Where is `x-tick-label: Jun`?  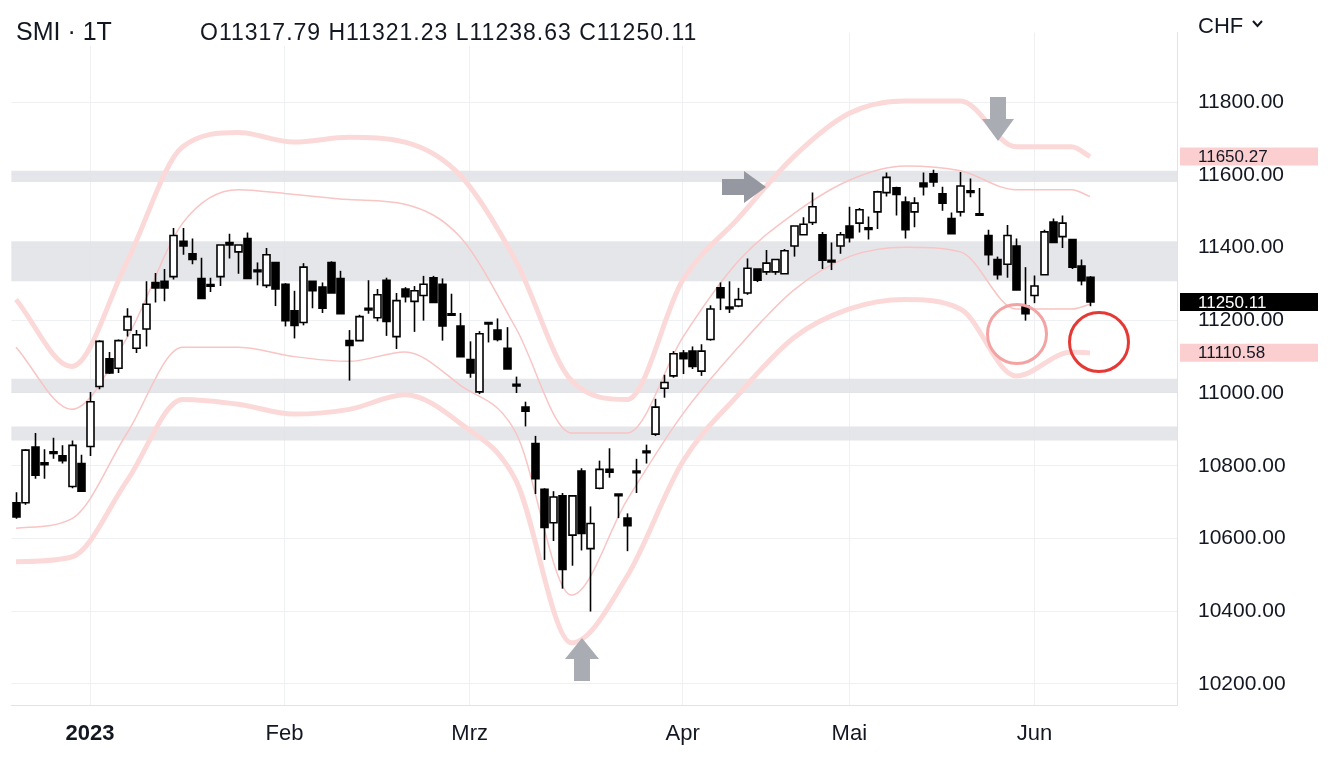
x-tick-label: Jun is located at coordinates (1034, 733).